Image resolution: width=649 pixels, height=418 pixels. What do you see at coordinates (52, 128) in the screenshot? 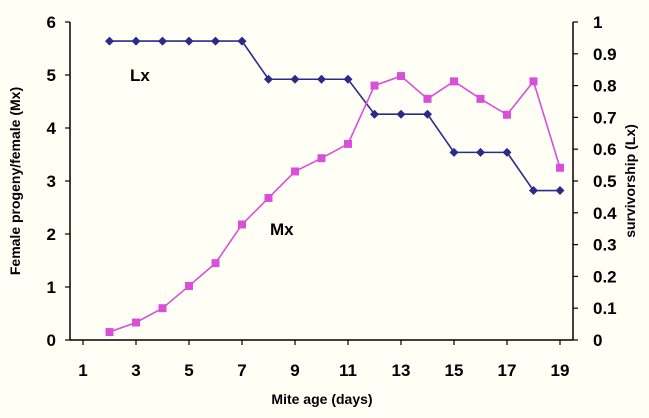
I see `y-left-tick-label: 4` at bounding box center [52, 128].